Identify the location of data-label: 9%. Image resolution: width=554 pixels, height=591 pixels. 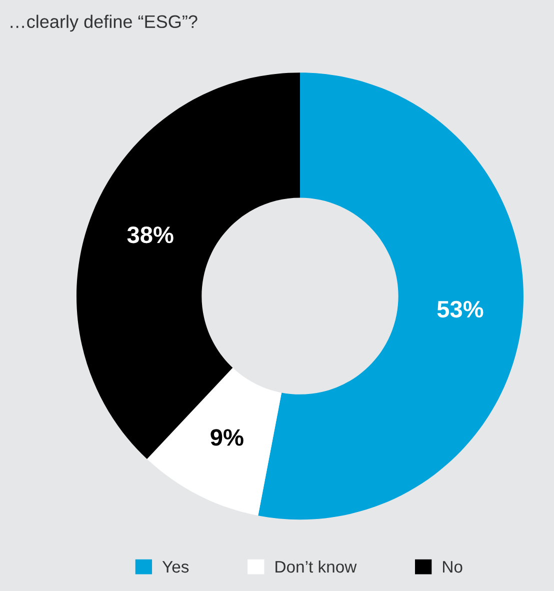
(227, 437).